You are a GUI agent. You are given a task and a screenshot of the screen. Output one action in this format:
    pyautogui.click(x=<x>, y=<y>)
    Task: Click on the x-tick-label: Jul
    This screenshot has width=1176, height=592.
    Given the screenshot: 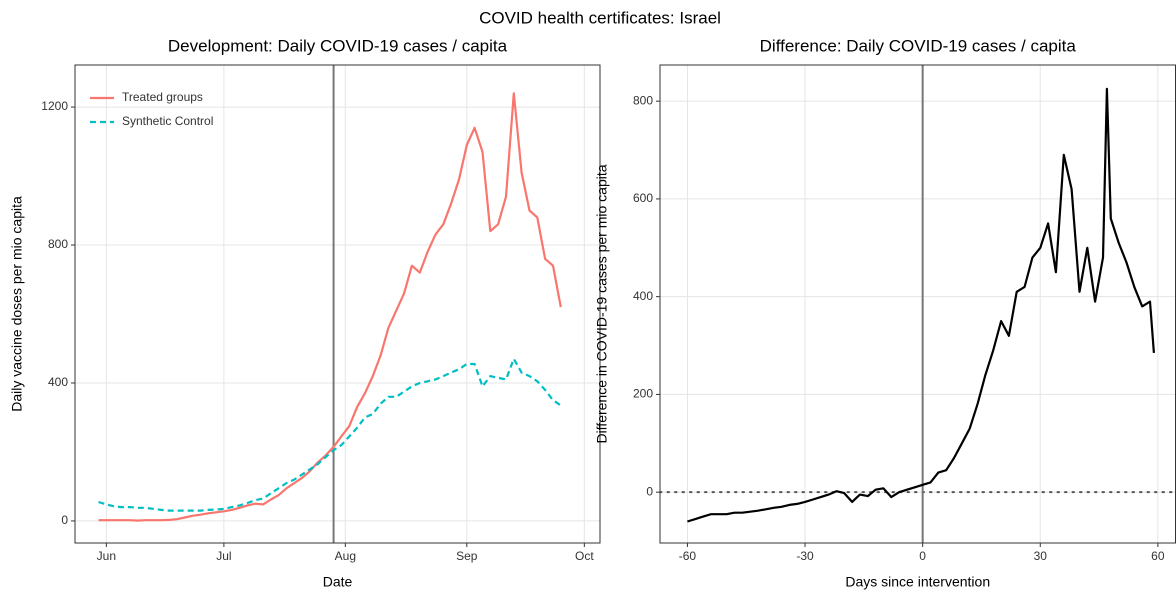 What is the action you would take?
    pyautogui.click(x=223, y=556)
    